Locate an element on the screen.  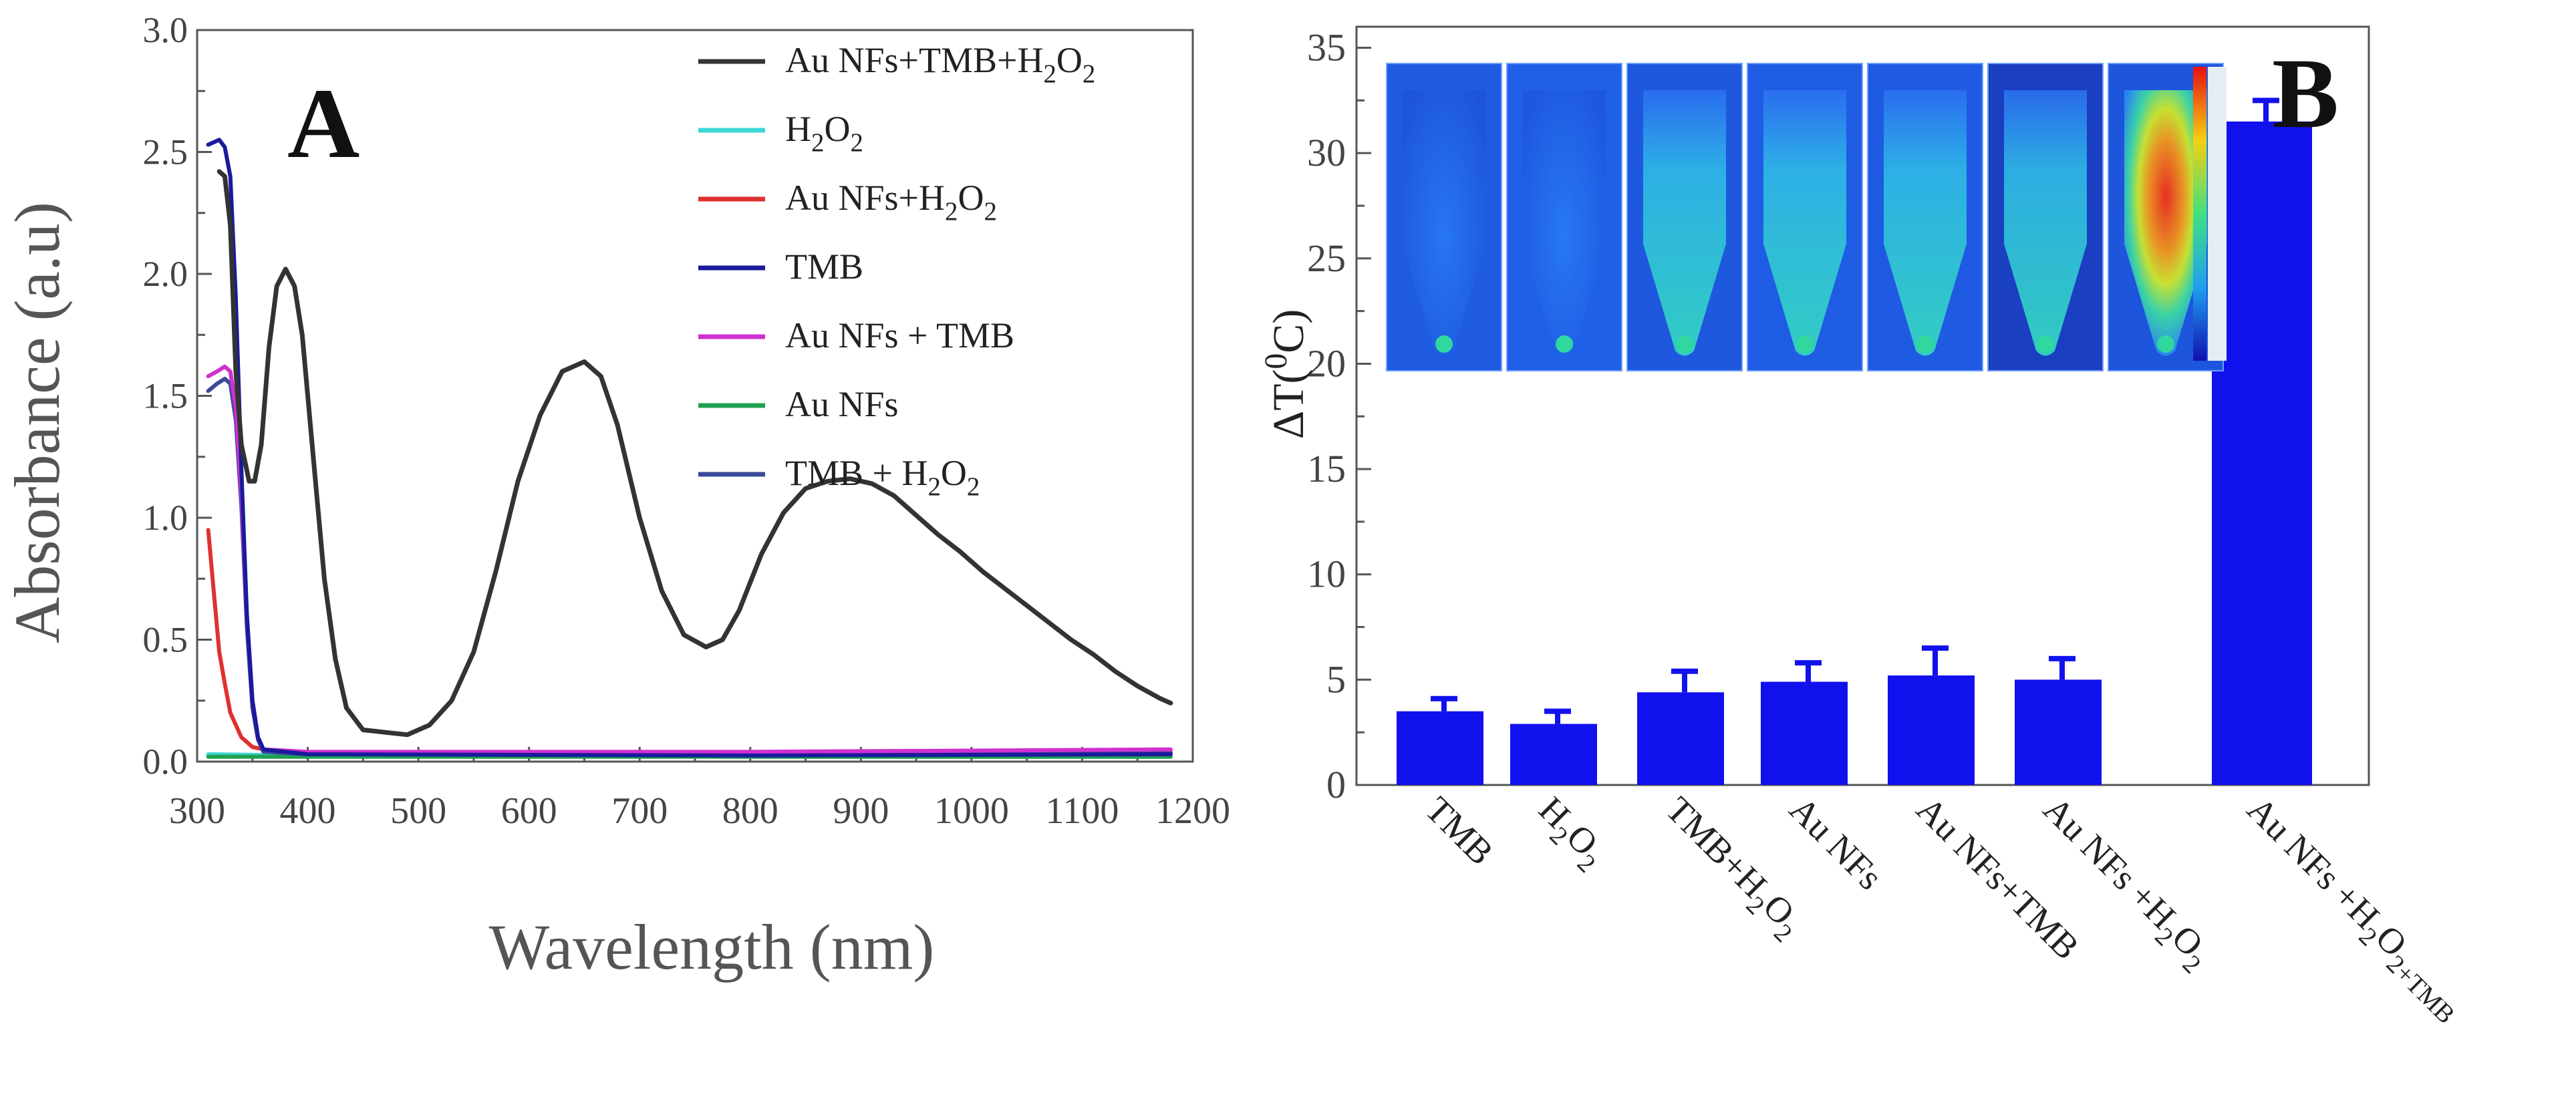
y-tick-label-b: 35 is located at coordinates (1326, 47).